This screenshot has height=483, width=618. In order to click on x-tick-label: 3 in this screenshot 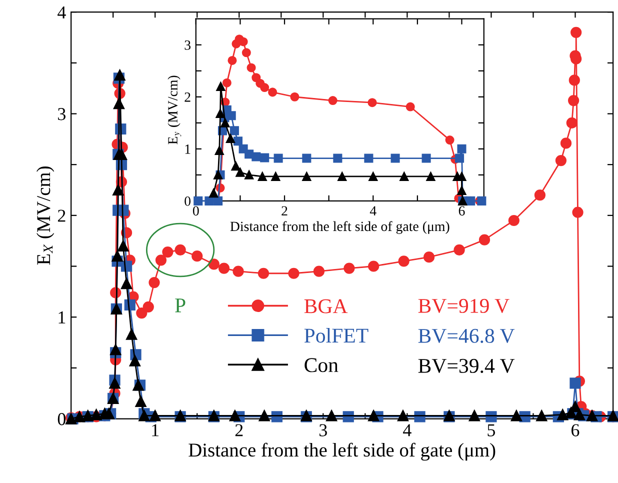, I will do `click(323, 430)`.